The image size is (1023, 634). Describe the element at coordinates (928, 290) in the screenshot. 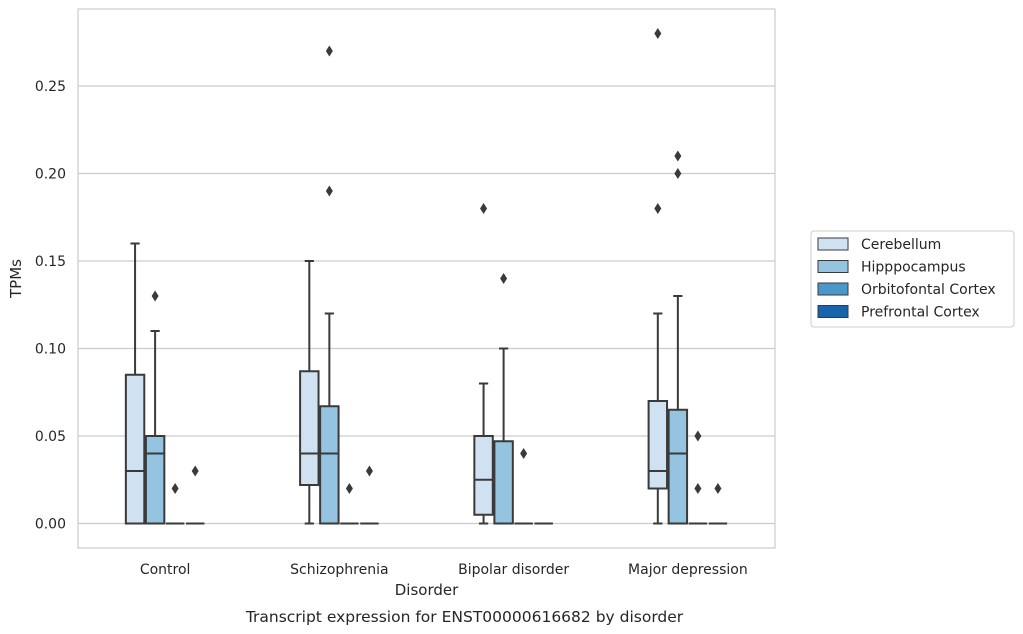

I see `legend-entry: Orbitofontal Cortex` at that location.